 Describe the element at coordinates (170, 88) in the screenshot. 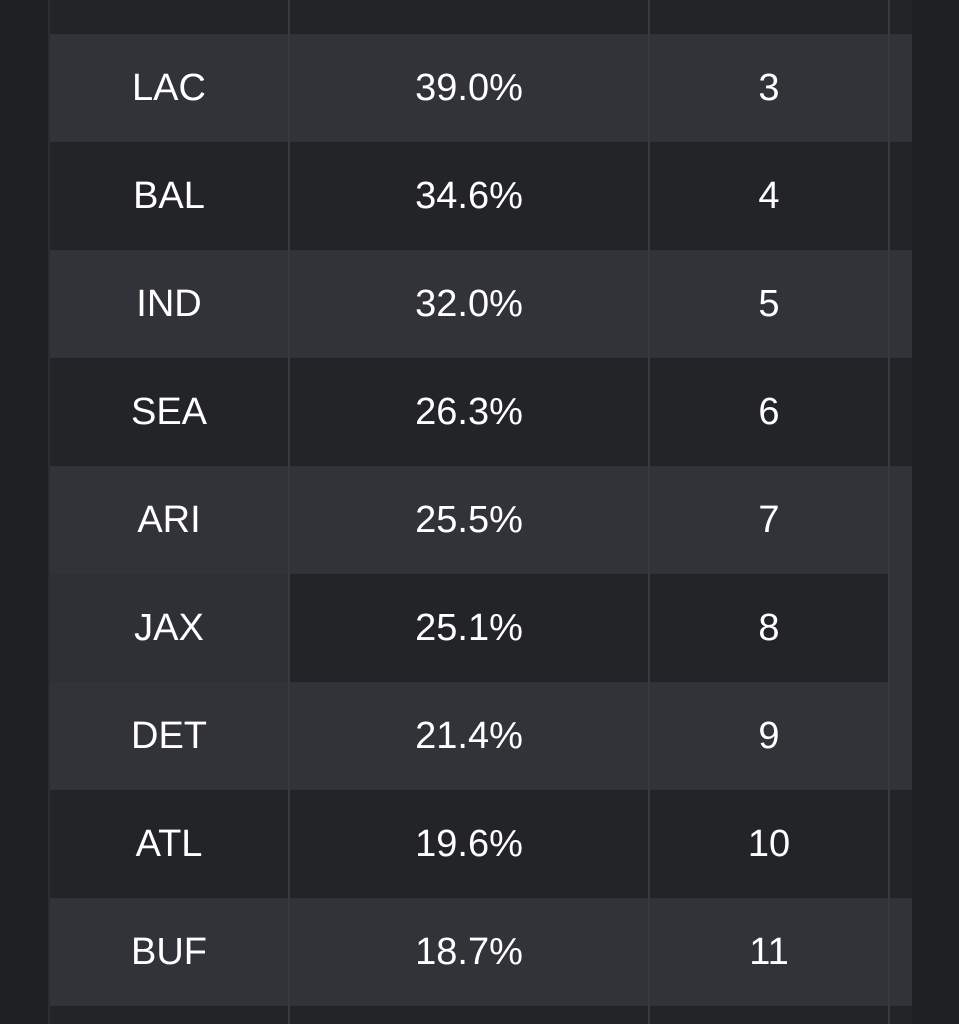

I see `team-cell: LAC` at that location.